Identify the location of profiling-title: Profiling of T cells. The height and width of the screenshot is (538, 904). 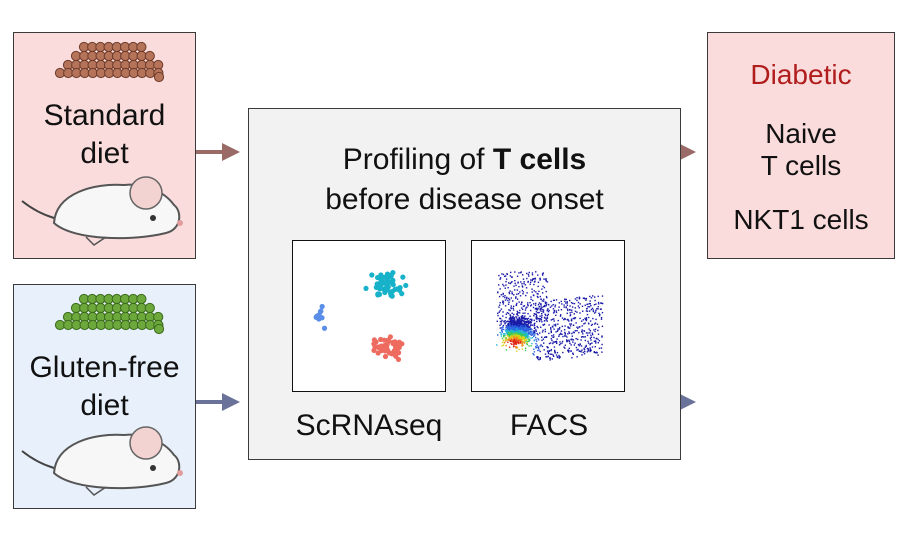
(464, 160).